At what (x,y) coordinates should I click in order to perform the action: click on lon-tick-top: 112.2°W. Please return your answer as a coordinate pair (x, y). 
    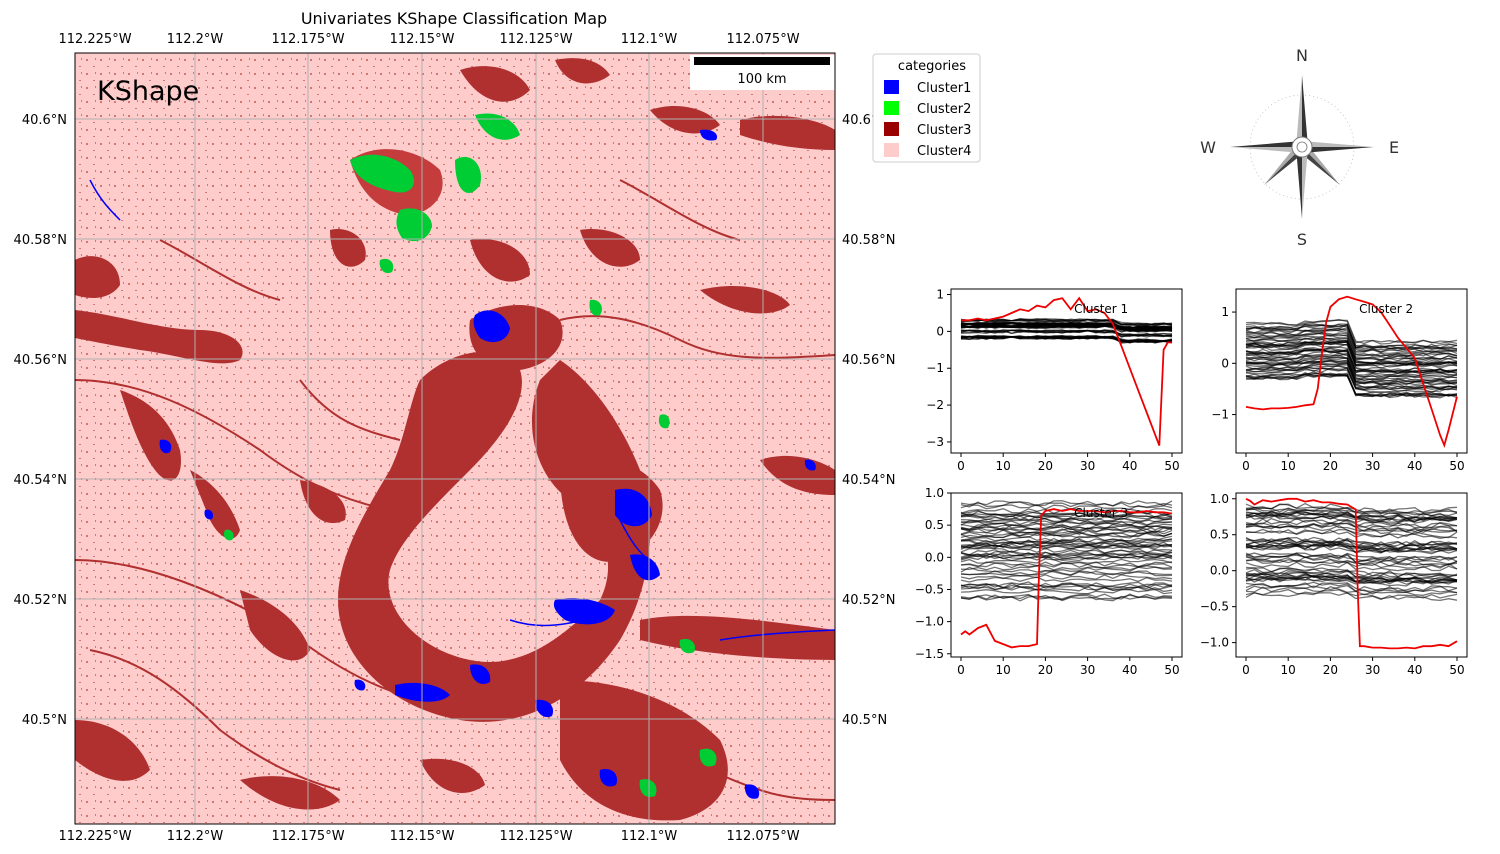
    Looking at the image, I should click on (195, 39).